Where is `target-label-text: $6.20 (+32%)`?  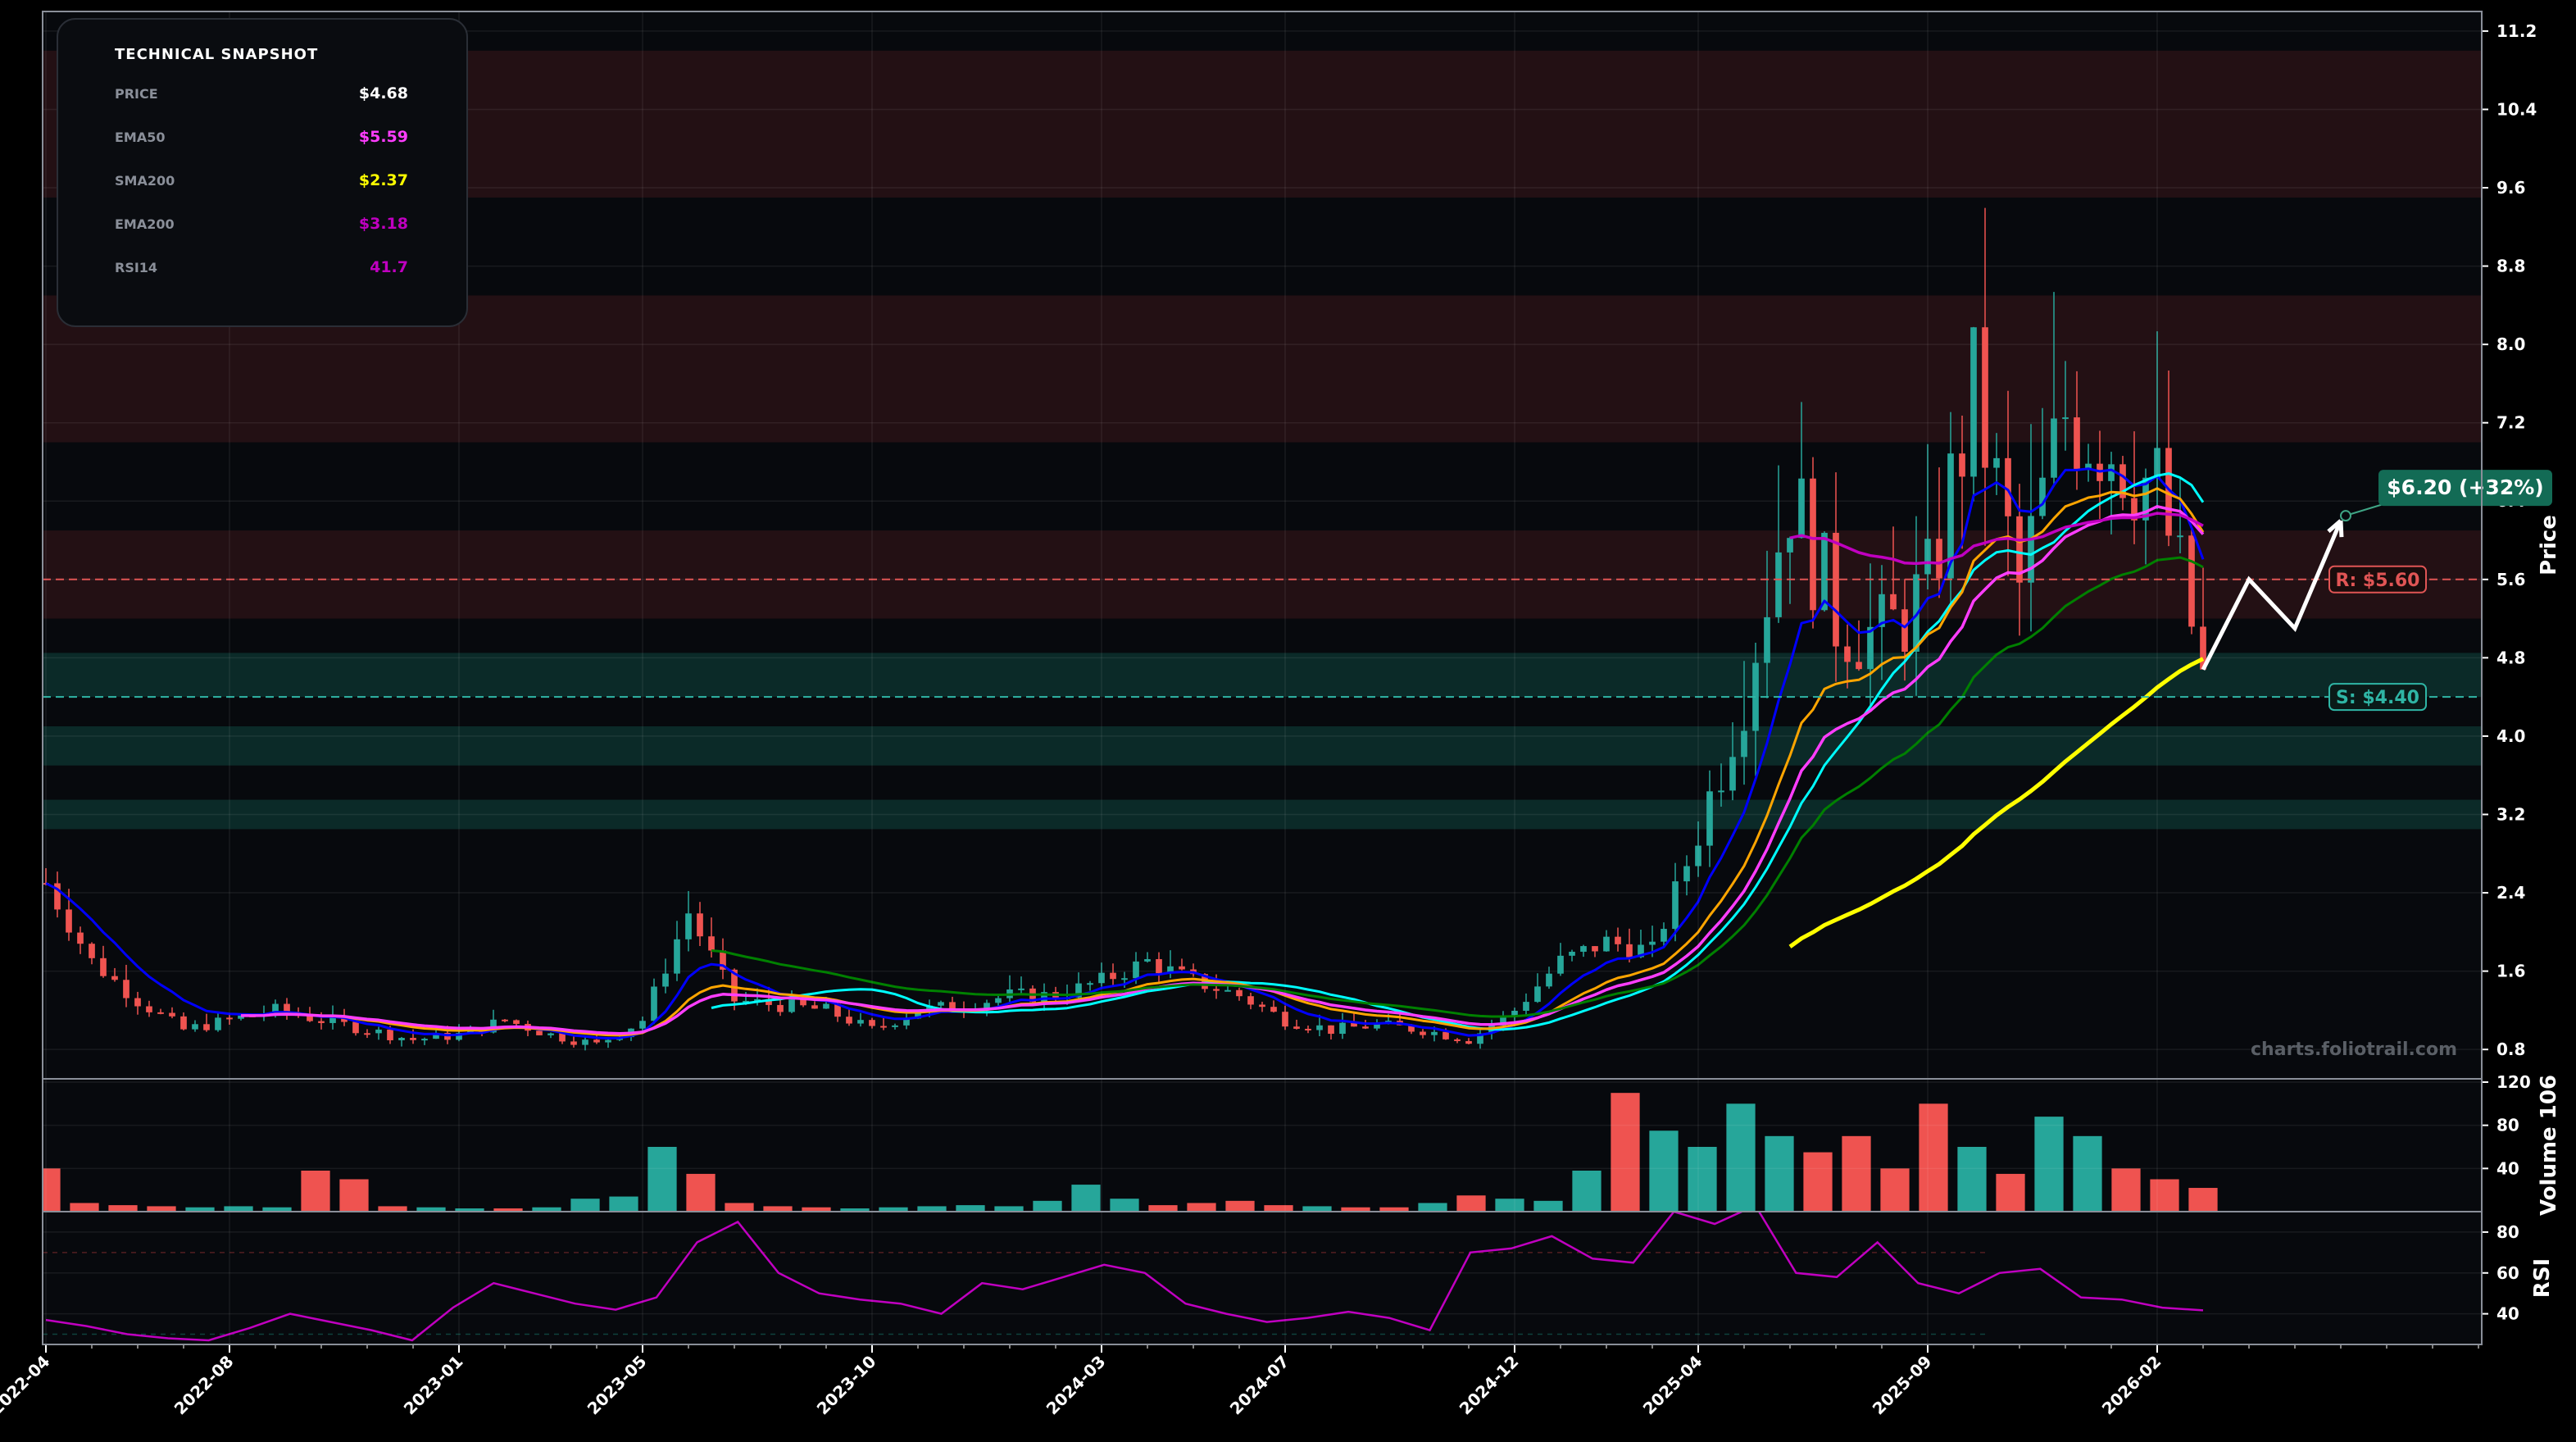 target-label-text: $6.20 (+32%) is located at coordinates (2465, 487).